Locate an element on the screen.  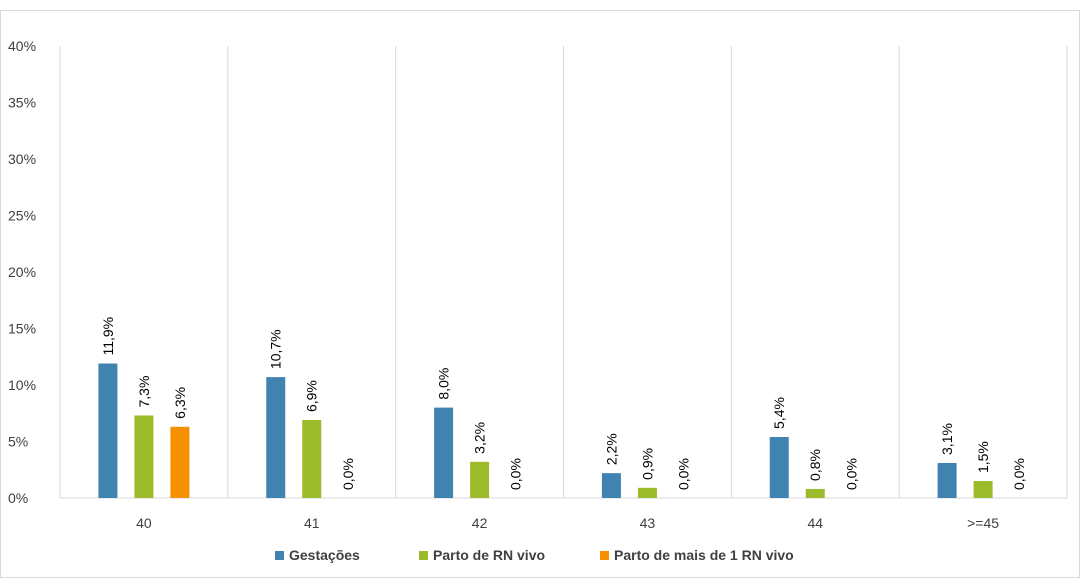
y-tick-label: 35% is located at coordinates (22, 103).